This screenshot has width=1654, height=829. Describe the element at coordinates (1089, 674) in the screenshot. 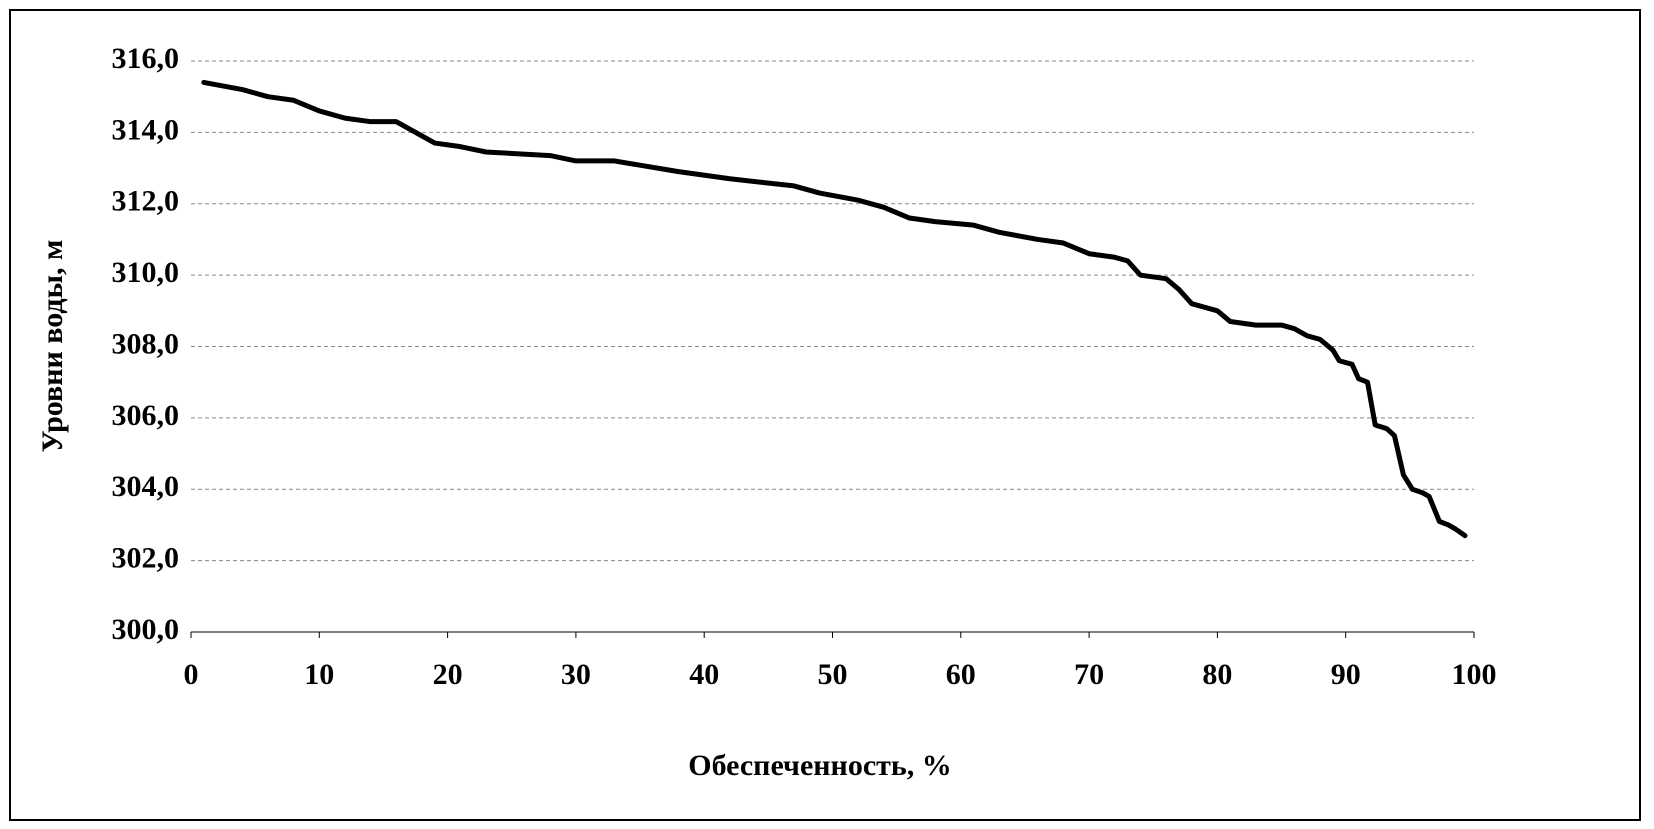

I see `x-tick-label: 70` at that location.